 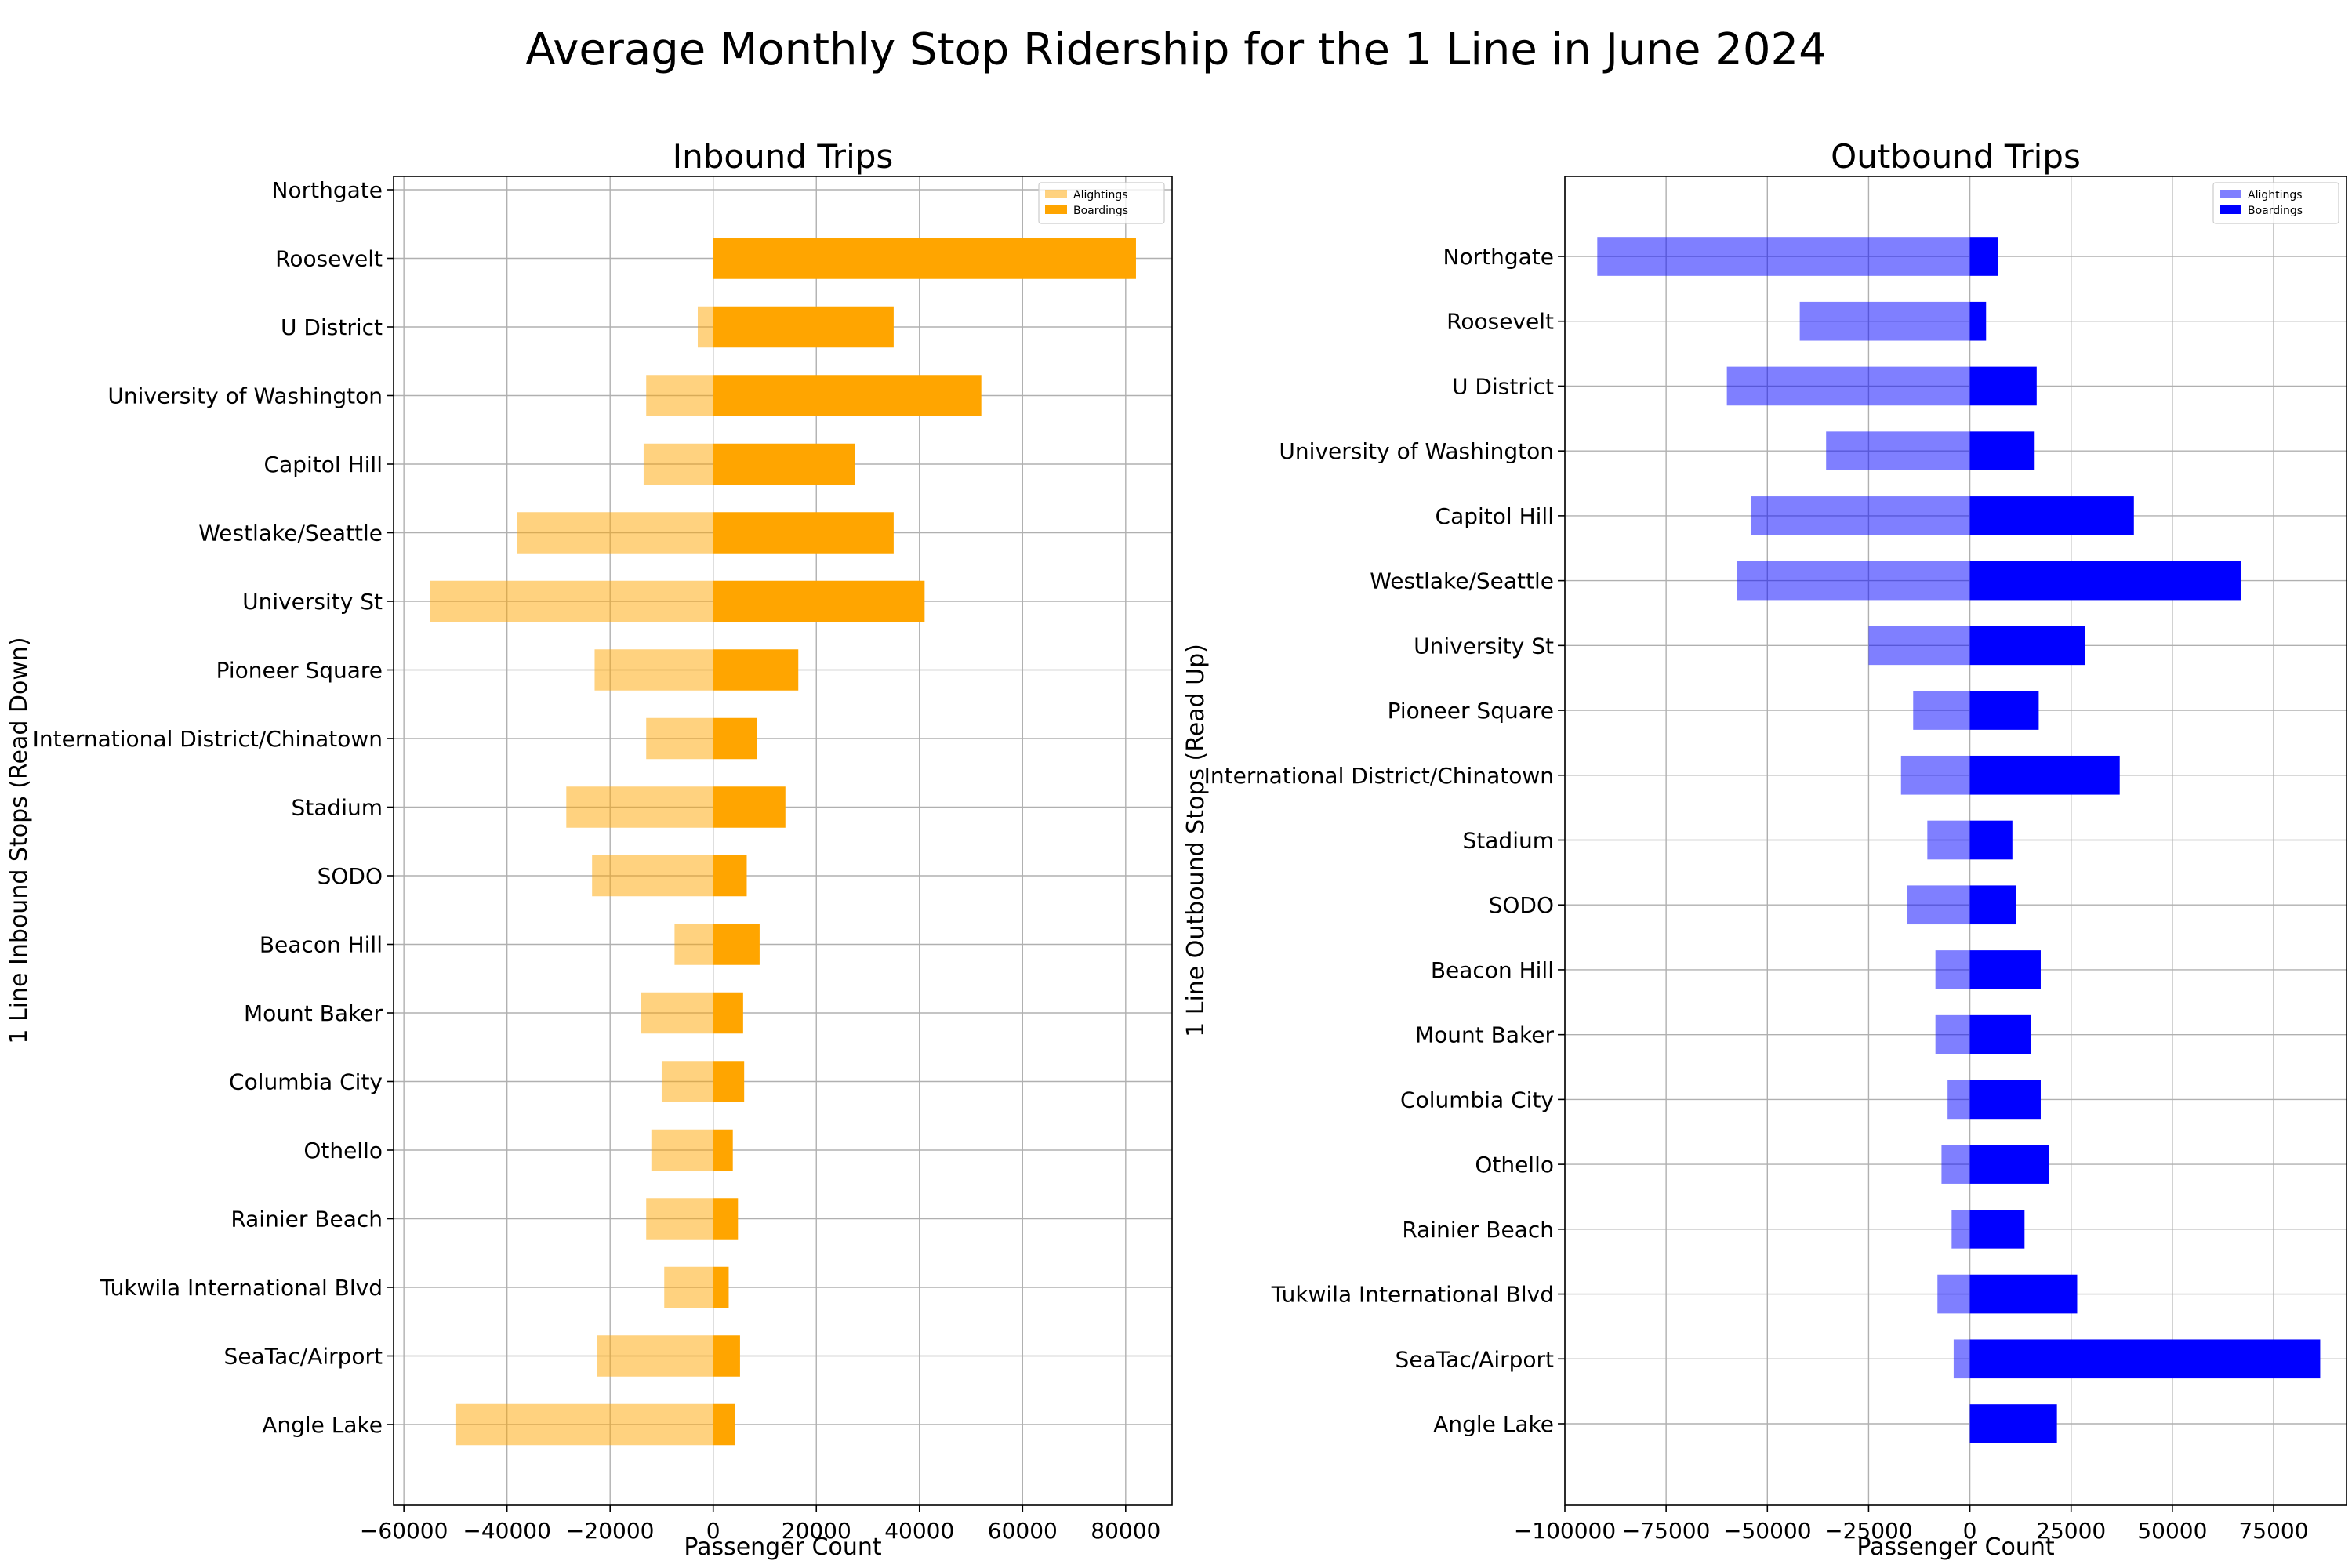 What do you see at coordinates (1416, 451) in the screenshot?
I see `outbound-ytick-label: University of Washington` at bounding box center [1416, 451].